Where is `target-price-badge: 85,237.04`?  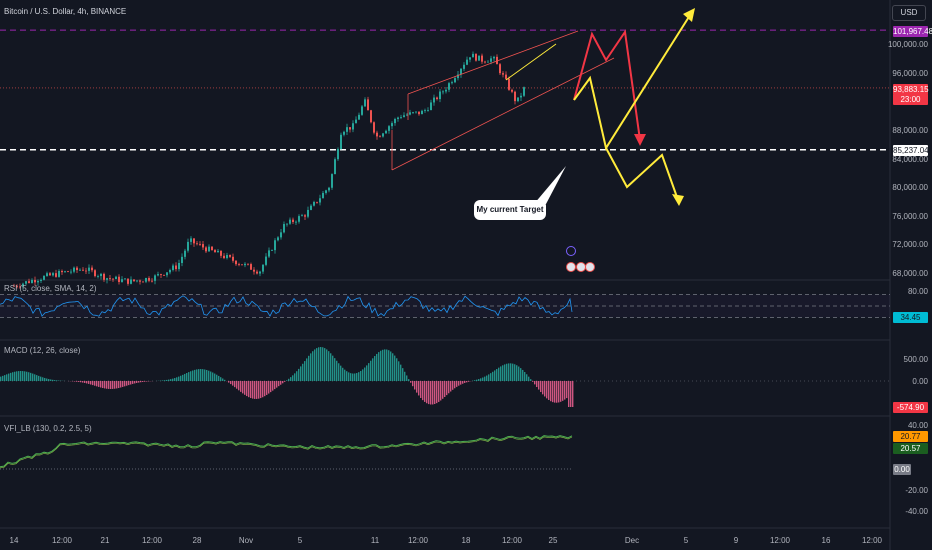 target-price-badge: 85,237.04 is located at coordinates (911, 150).